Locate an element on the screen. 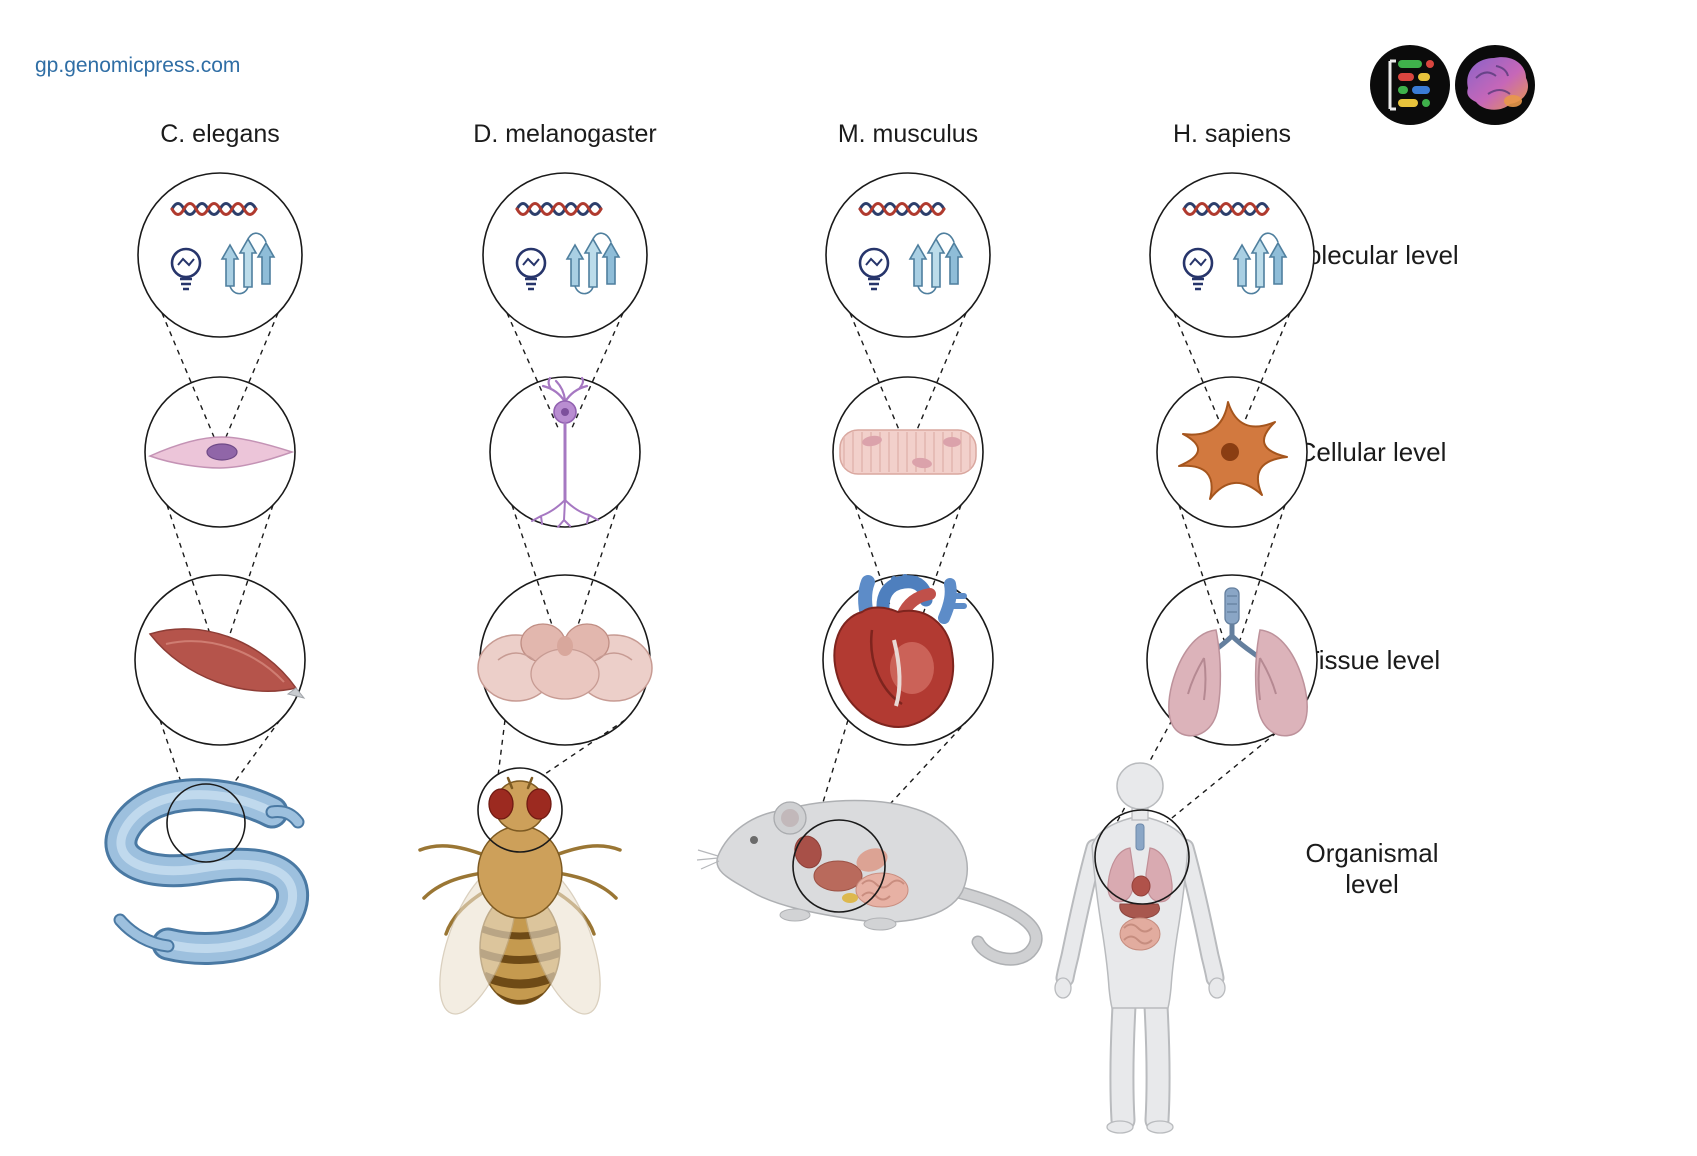 Image resolution: width=1697 pixels, height=1156 pixels. brain-journal-logo-icon is located at coordinates (1495, 85).